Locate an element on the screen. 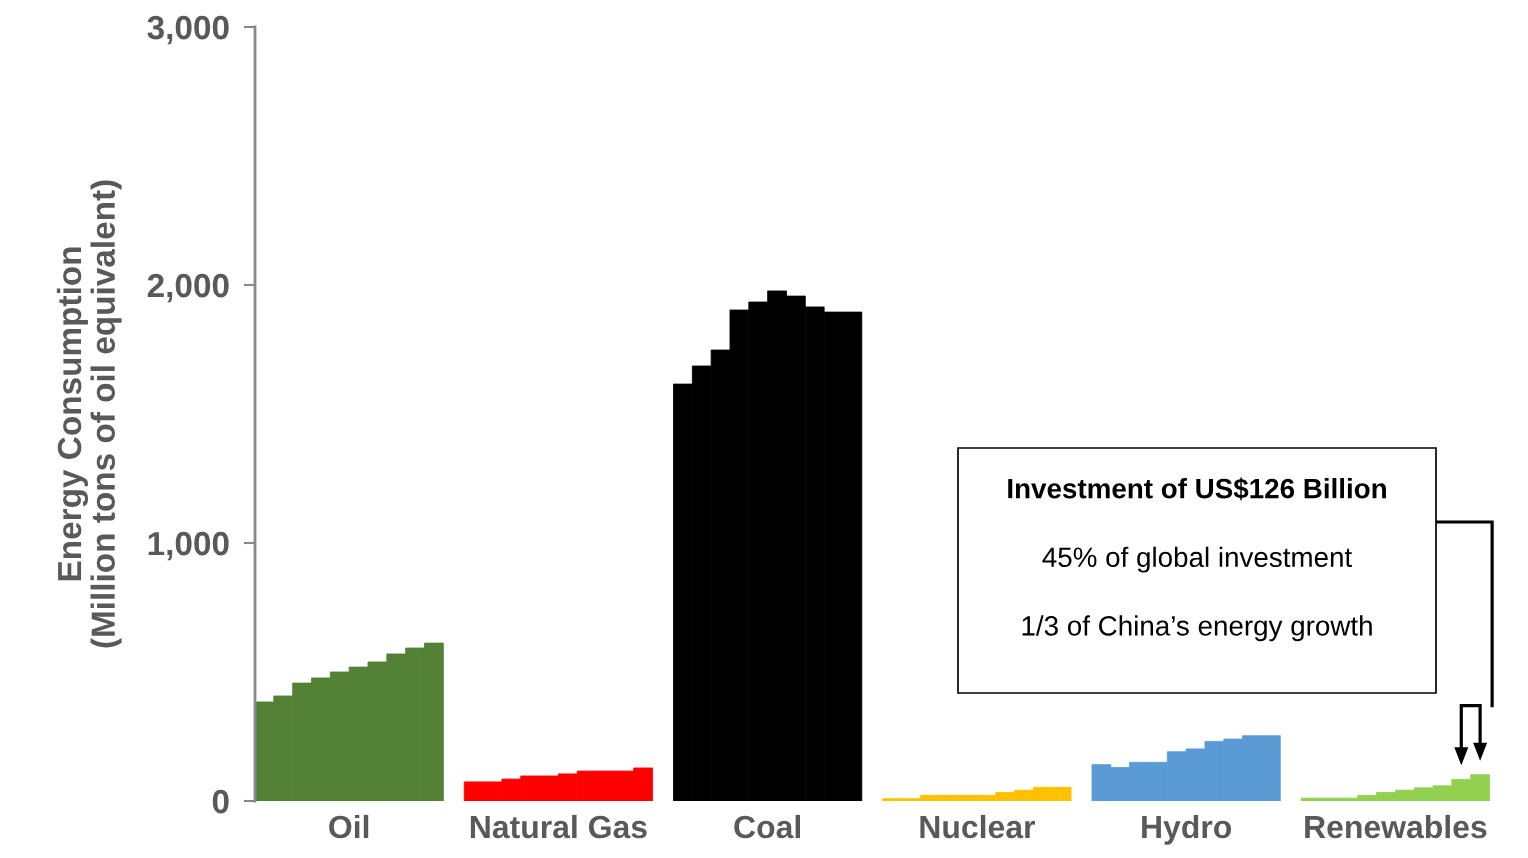  annotation: Investment of US$126 Billion is located at coordinates (1197, 489).